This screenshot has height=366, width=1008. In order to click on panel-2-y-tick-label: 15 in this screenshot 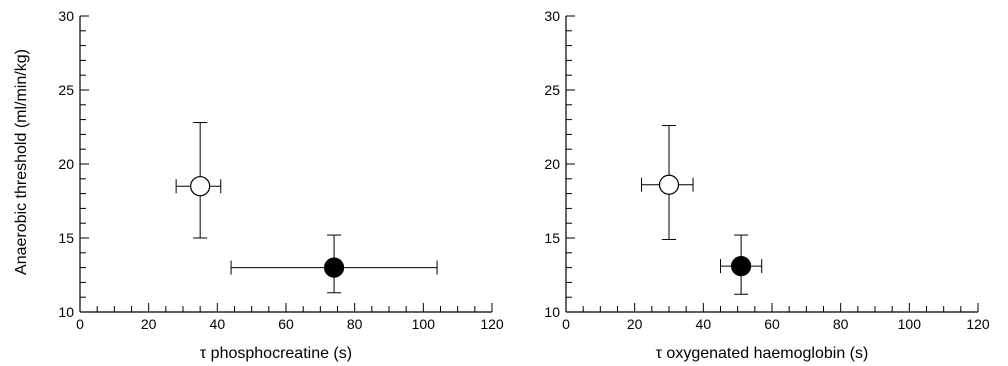, I will do `click(552, 238)`.